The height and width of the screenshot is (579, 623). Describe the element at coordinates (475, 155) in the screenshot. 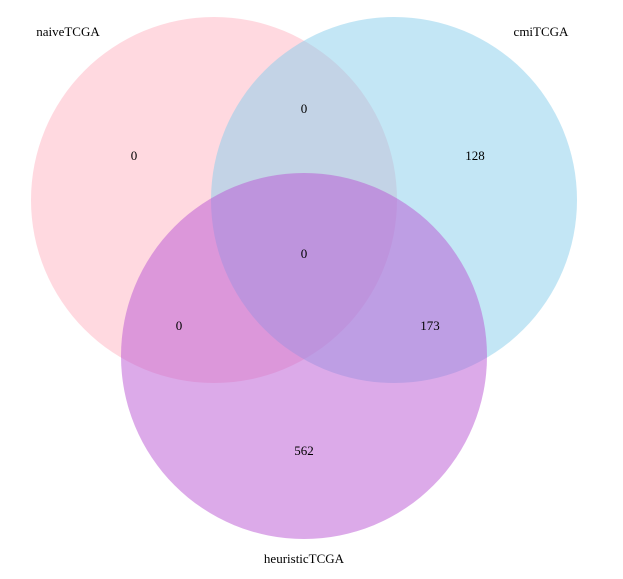

I see `count-cmi-only: 128` at that location.